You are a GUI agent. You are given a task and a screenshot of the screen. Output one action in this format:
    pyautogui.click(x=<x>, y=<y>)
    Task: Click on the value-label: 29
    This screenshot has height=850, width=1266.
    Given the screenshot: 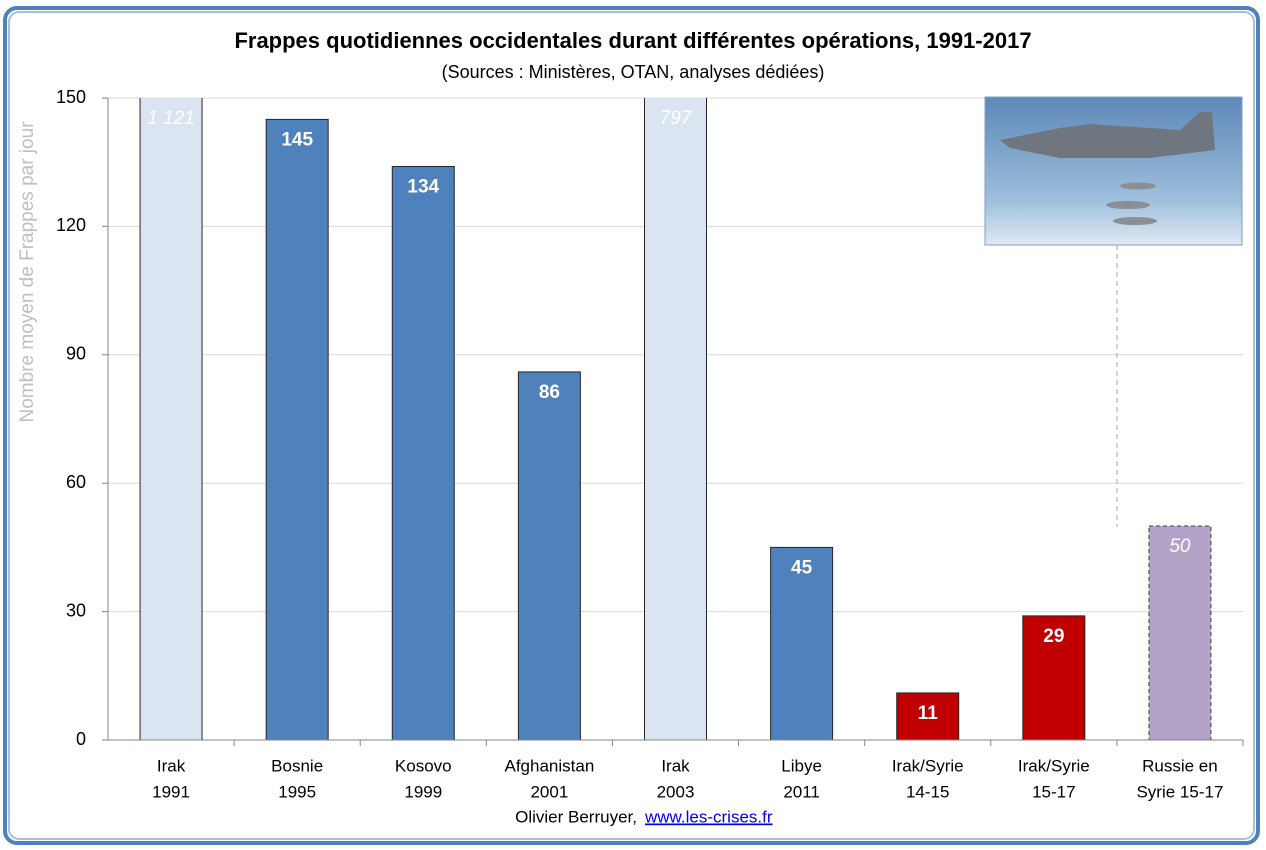 What is the action you would take?
    pyautogui.click(x=1053, y=636)
    